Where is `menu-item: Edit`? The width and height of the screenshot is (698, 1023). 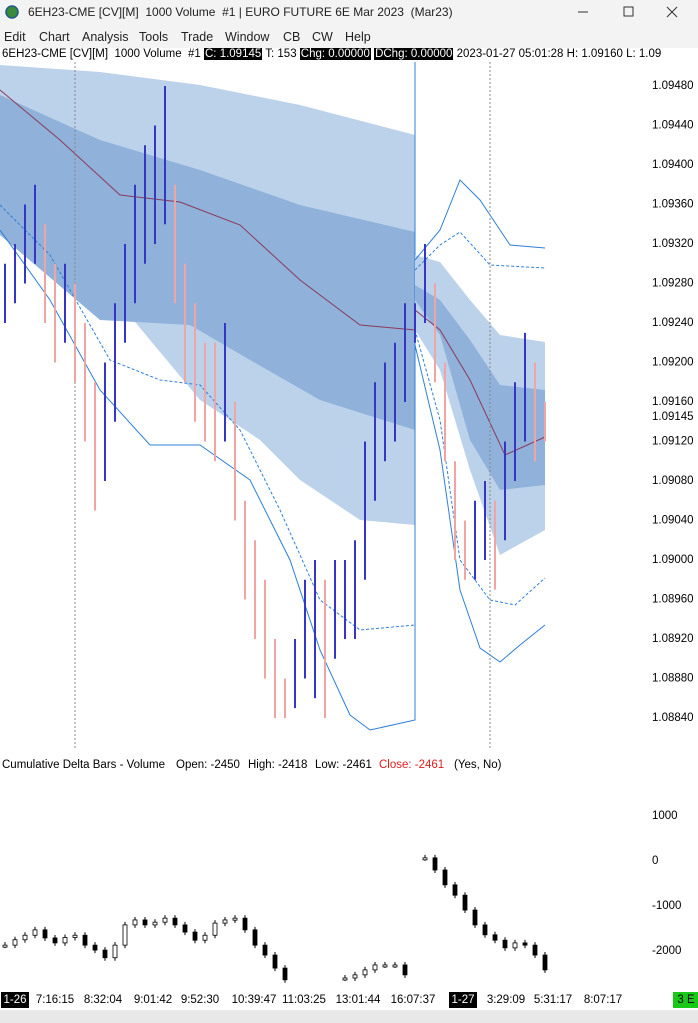 menu-item: Edit is located at coordinates (15, 37).